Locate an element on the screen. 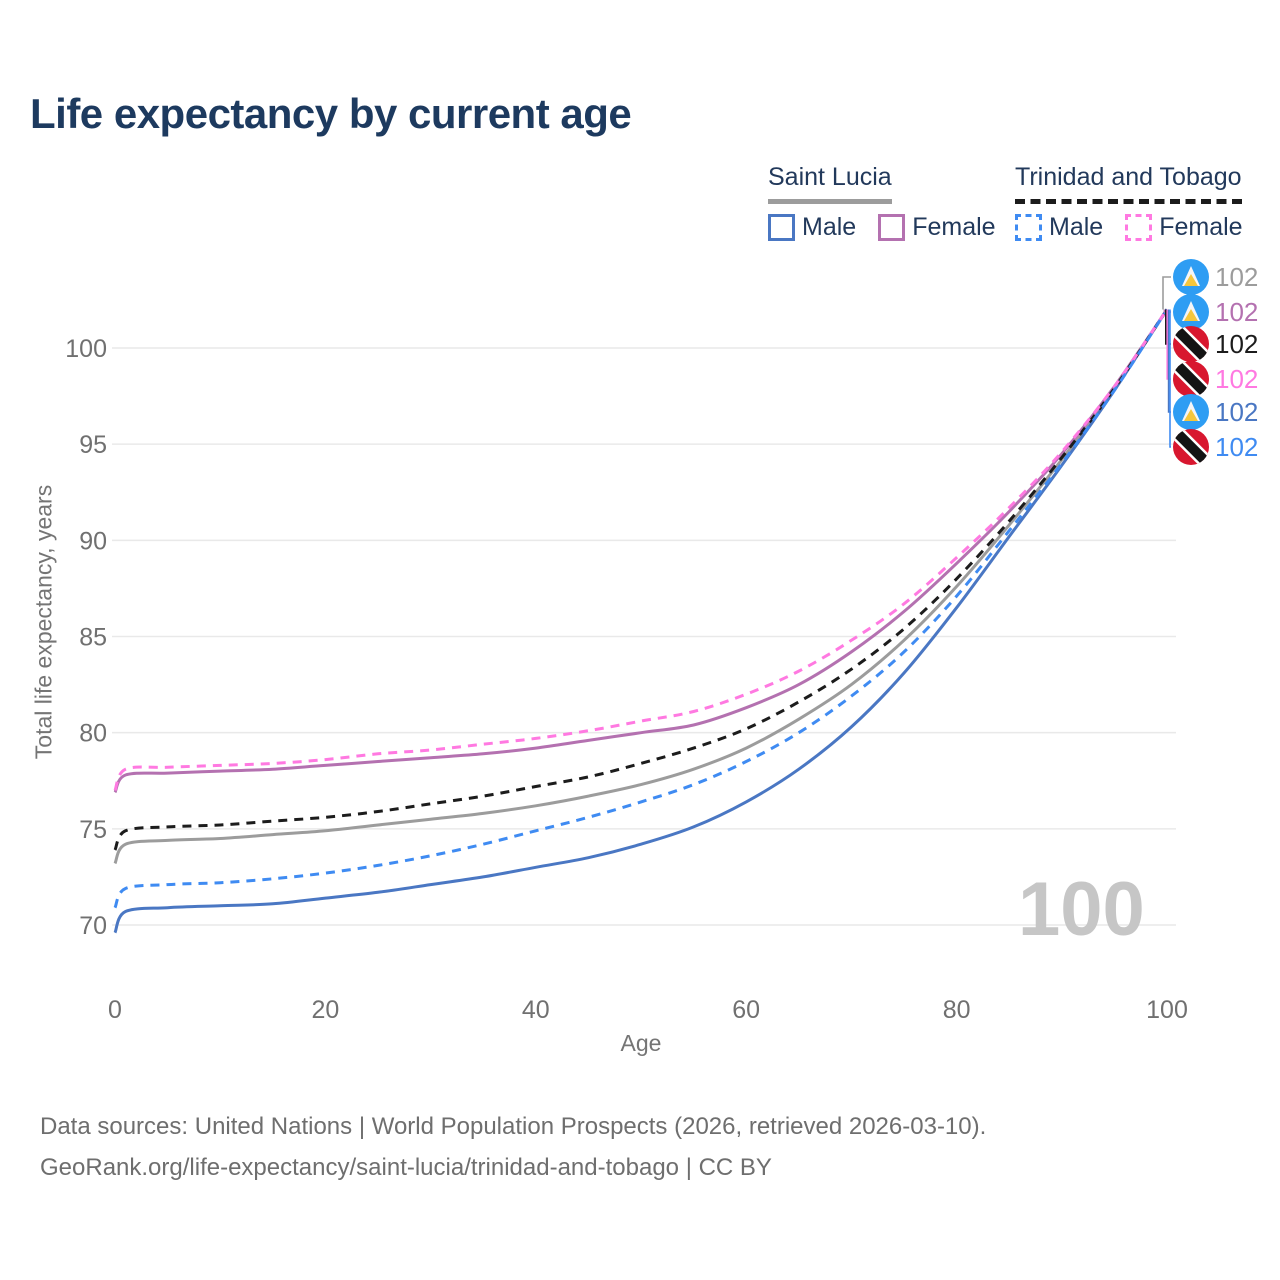 Image resolution: width=1280 pixels, height=1280 pixels. legend-label-saint-lucia-female: Female is located at coordinates (954, 227).